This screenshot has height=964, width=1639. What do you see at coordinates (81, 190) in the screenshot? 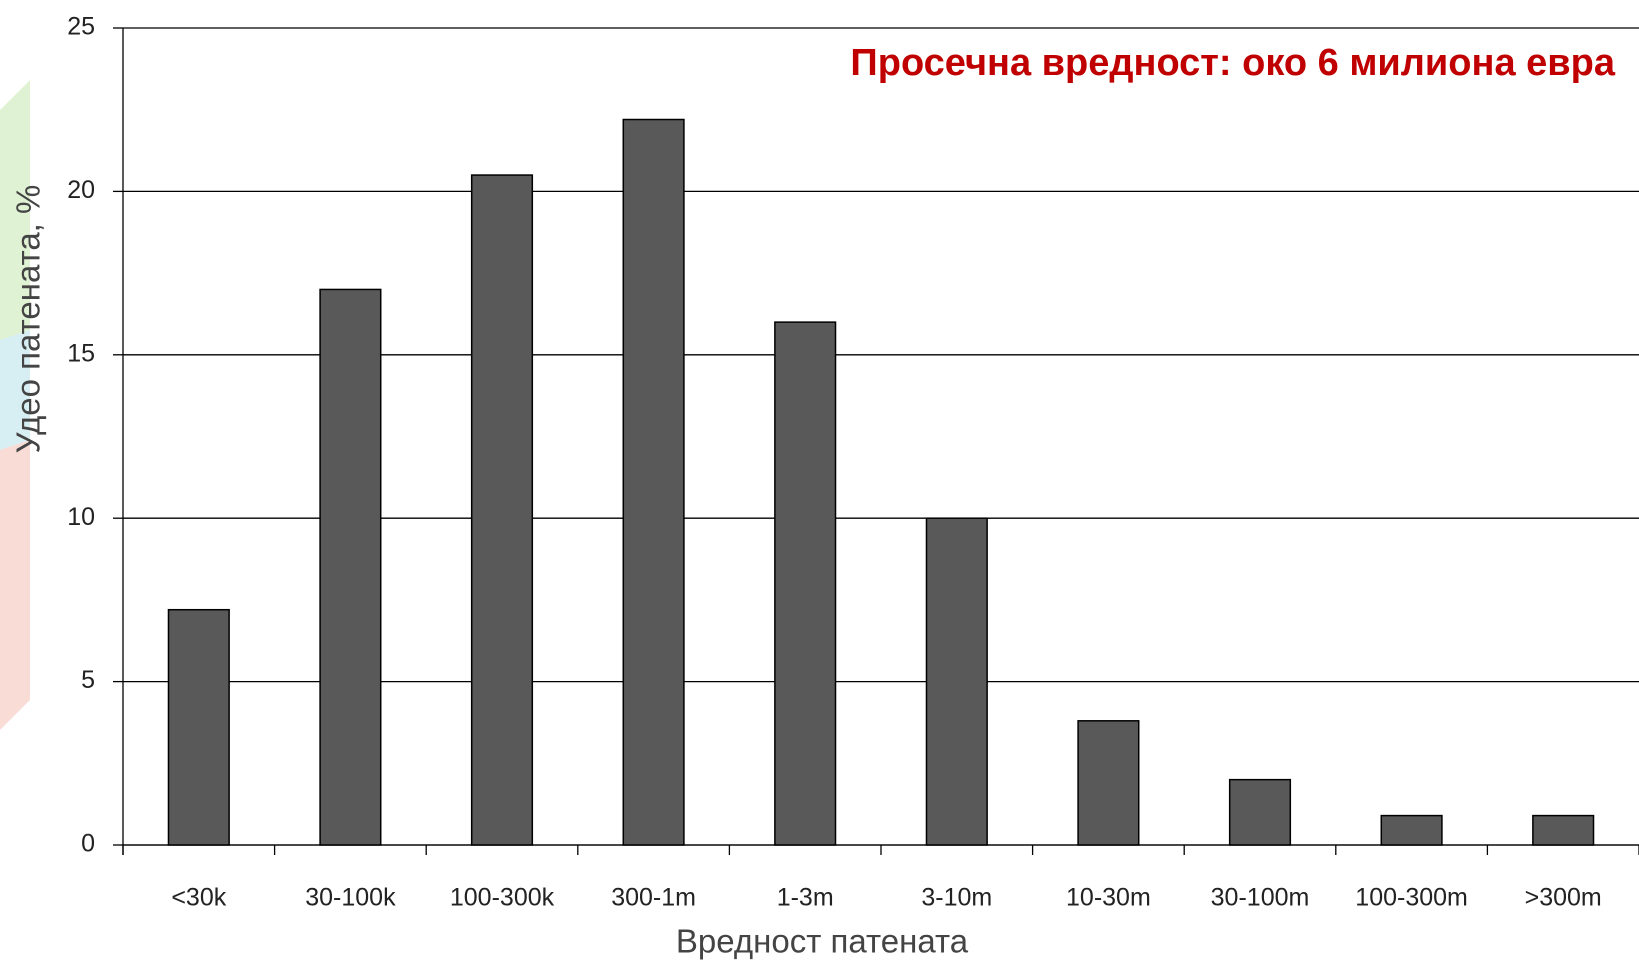
I see `y-tick-label: 20` at bounding box center [81, 190].